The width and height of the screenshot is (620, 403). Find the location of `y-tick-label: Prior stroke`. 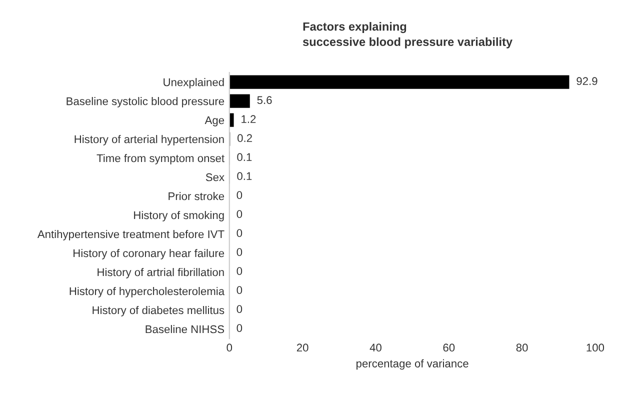

y-tick-label: Prior stroke is located at coordinates (196, 196).